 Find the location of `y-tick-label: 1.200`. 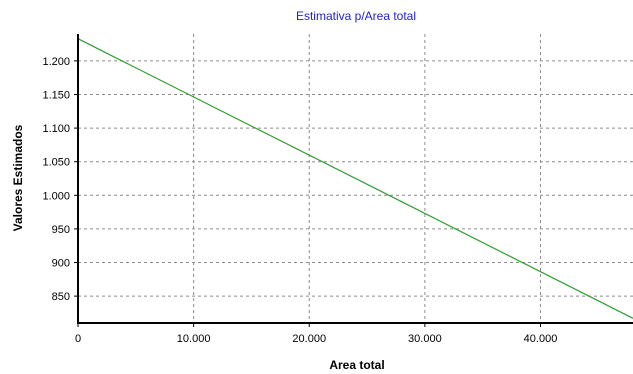

y-tick-label: 1.200 is located at coordinates (56, 62).